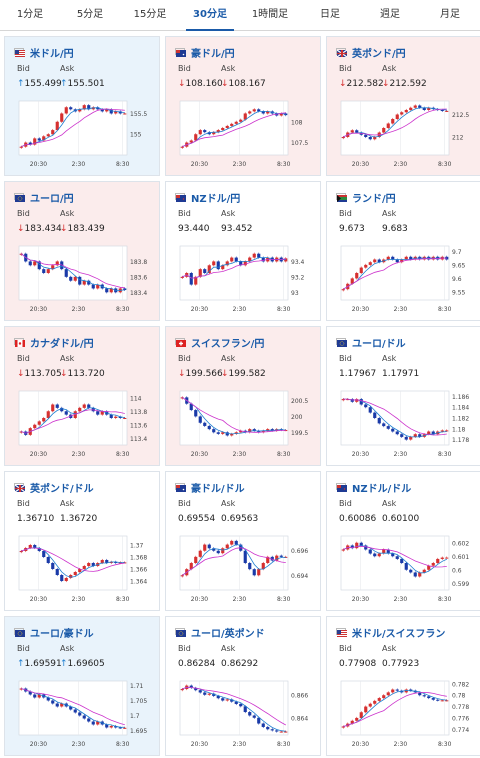 Image resolution: width=480 pixels, height=758 pixels. I want to click on price-chart: 183.8 183.6 183.4 20:30 2:30 8:30, so click(83, 277).